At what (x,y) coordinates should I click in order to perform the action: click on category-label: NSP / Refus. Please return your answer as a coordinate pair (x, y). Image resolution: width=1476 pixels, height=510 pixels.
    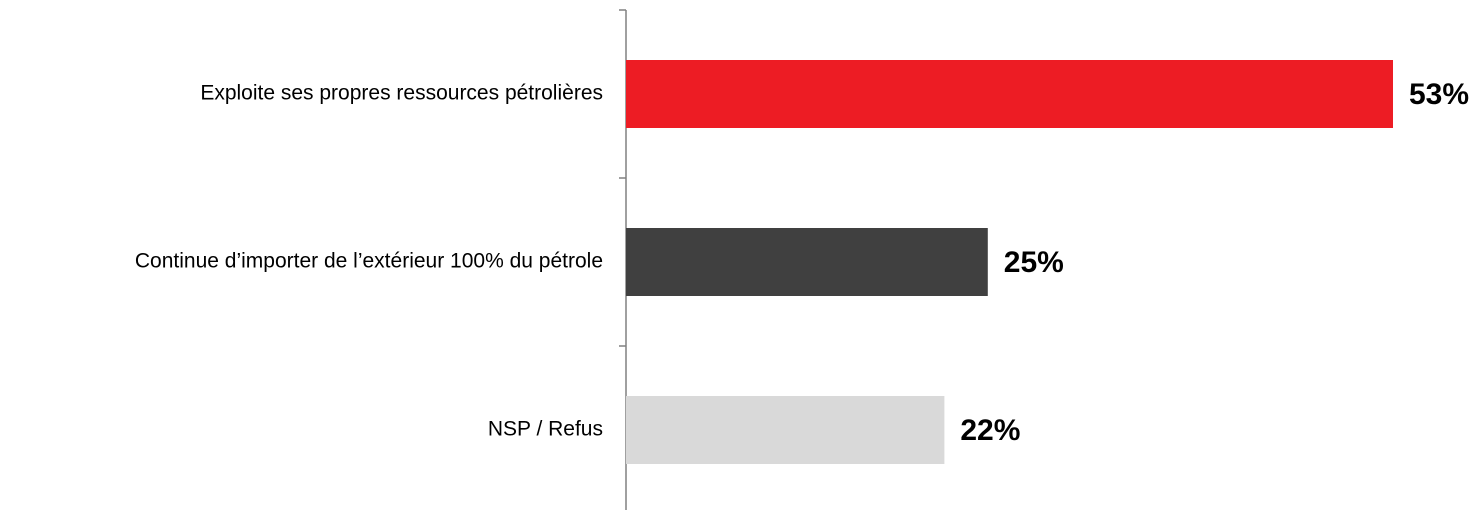
    Looking at the image, I should click on (545, 429).